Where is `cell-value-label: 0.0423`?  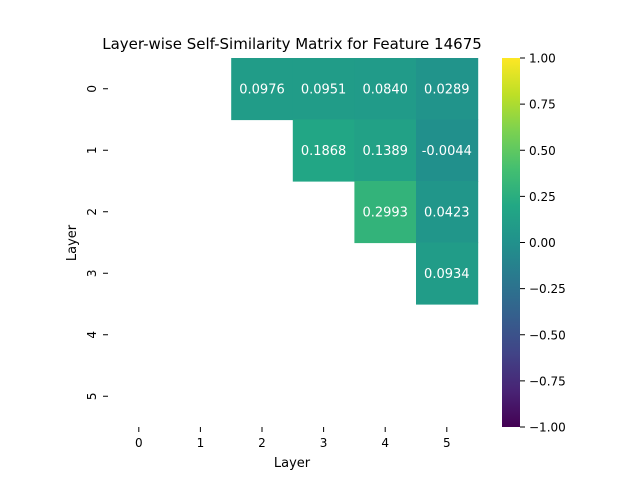 cell-value-label: 0.0423 is located at coordinates (447, 212).